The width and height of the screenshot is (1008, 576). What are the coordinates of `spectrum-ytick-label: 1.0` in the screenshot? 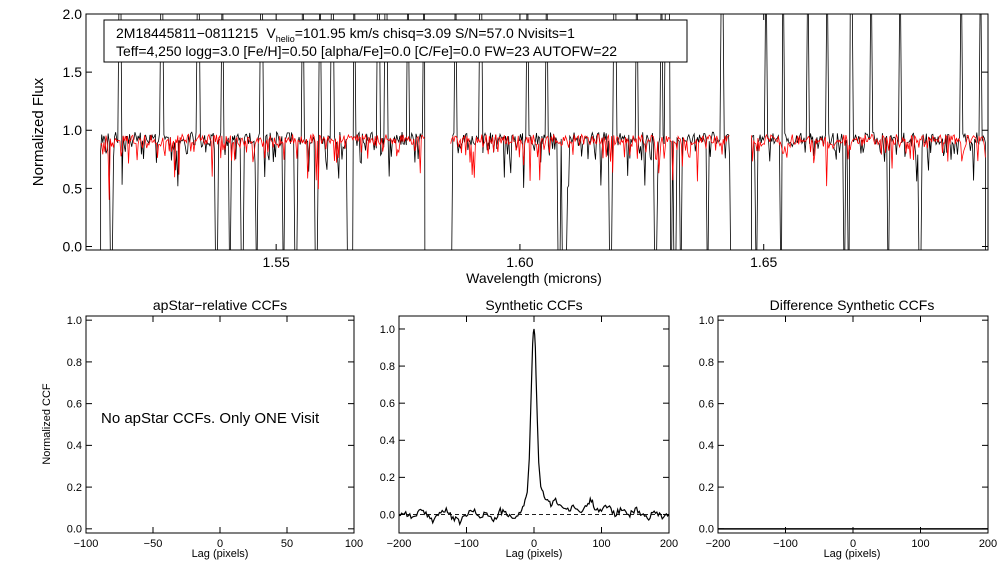 It's located at (73, 130).